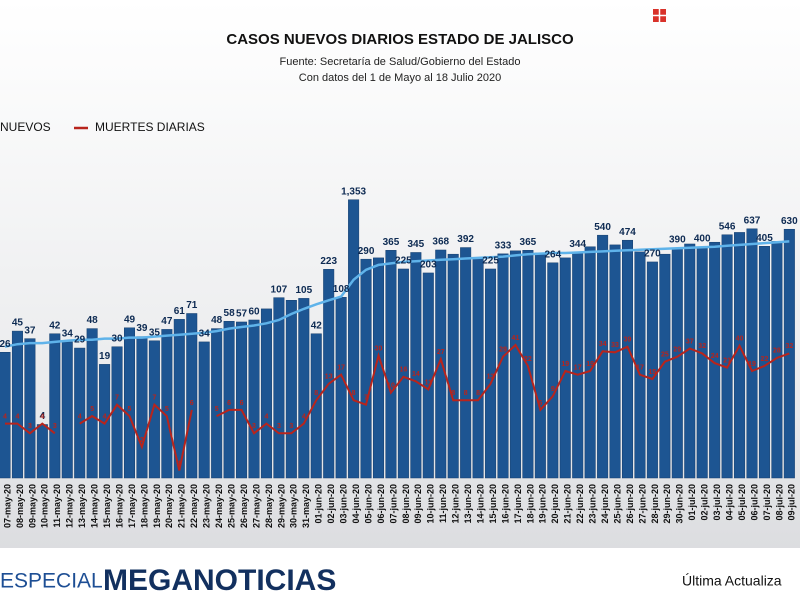  Describe the element at coordinates (182, 506) in the screenshot. I see `x-tick-label: 21-may-20` at that location.